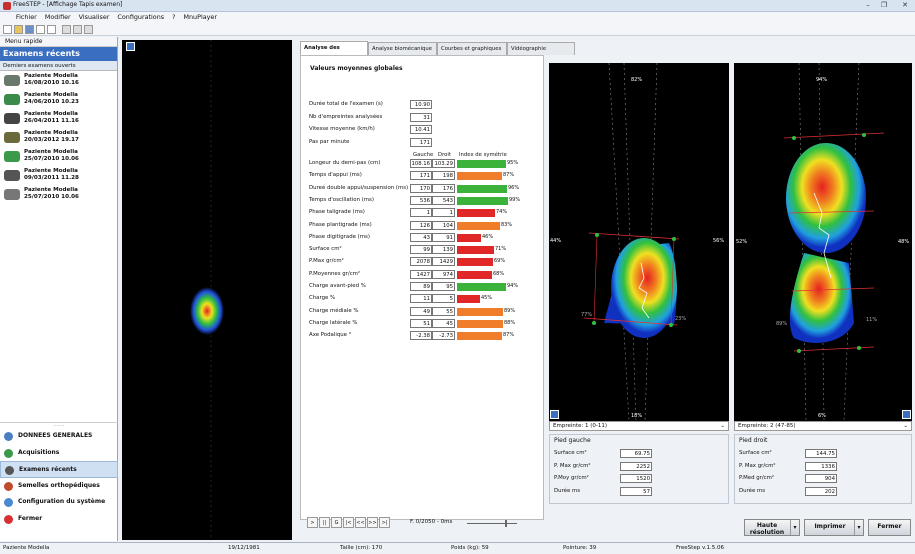  What do you see at coordinates (443, 176) in the screenshot?
I see `right-value: 198` at bounding box center [443, 176].